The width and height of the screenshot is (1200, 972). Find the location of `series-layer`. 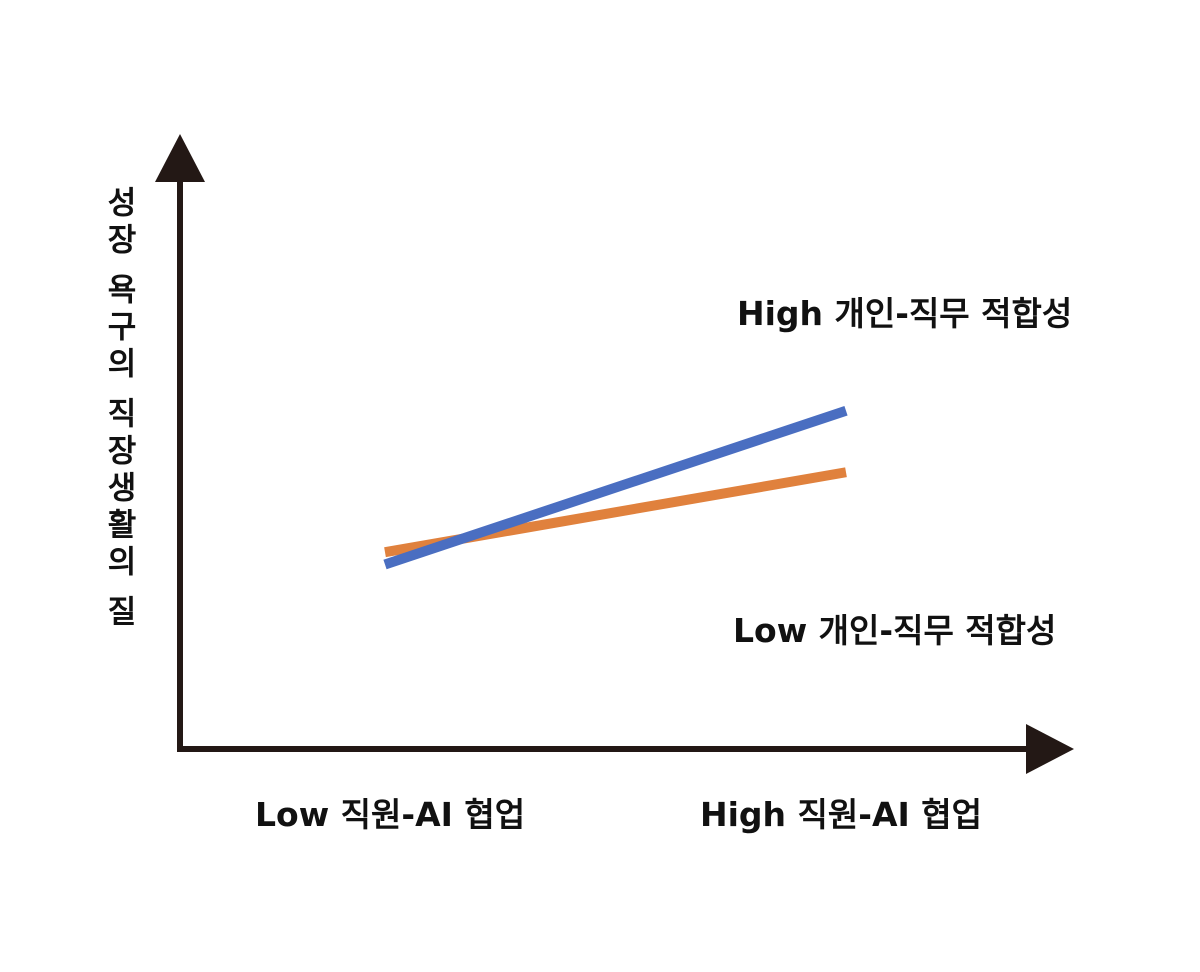

series-layer is located at coordinates (615, 488).